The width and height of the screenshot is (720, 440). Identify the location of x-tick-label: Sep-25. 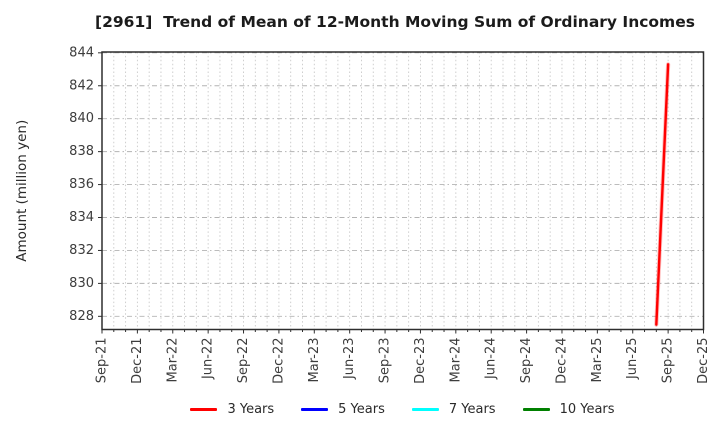
(668, 361).